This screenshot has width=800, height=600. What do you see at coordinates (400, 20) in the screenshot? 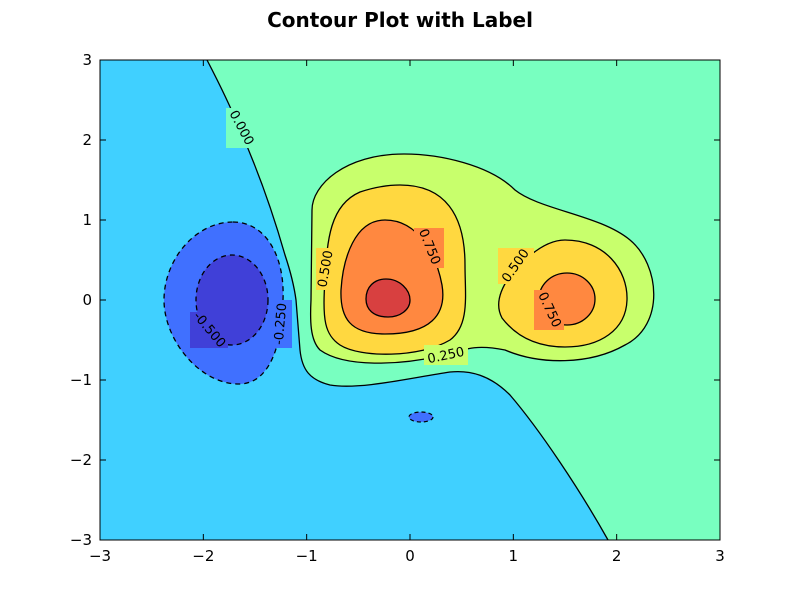
I see `chart-title: Contour Plot with Label` at bounding box center [400, 20].